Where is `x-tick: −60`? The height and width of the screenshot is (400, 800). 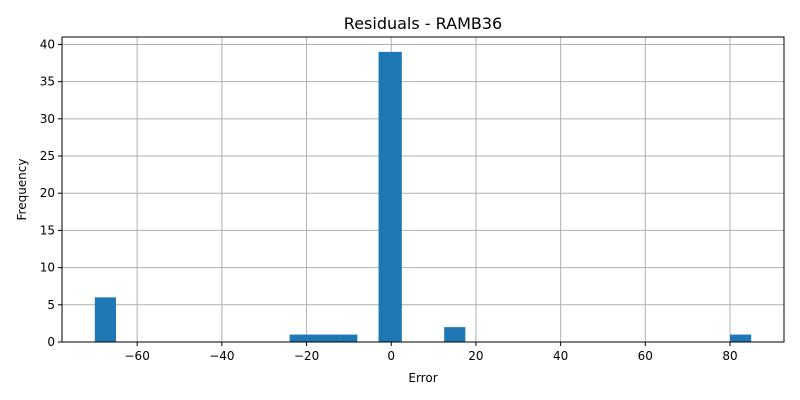
x-tick: −60 is located at coordinates (137, 352).